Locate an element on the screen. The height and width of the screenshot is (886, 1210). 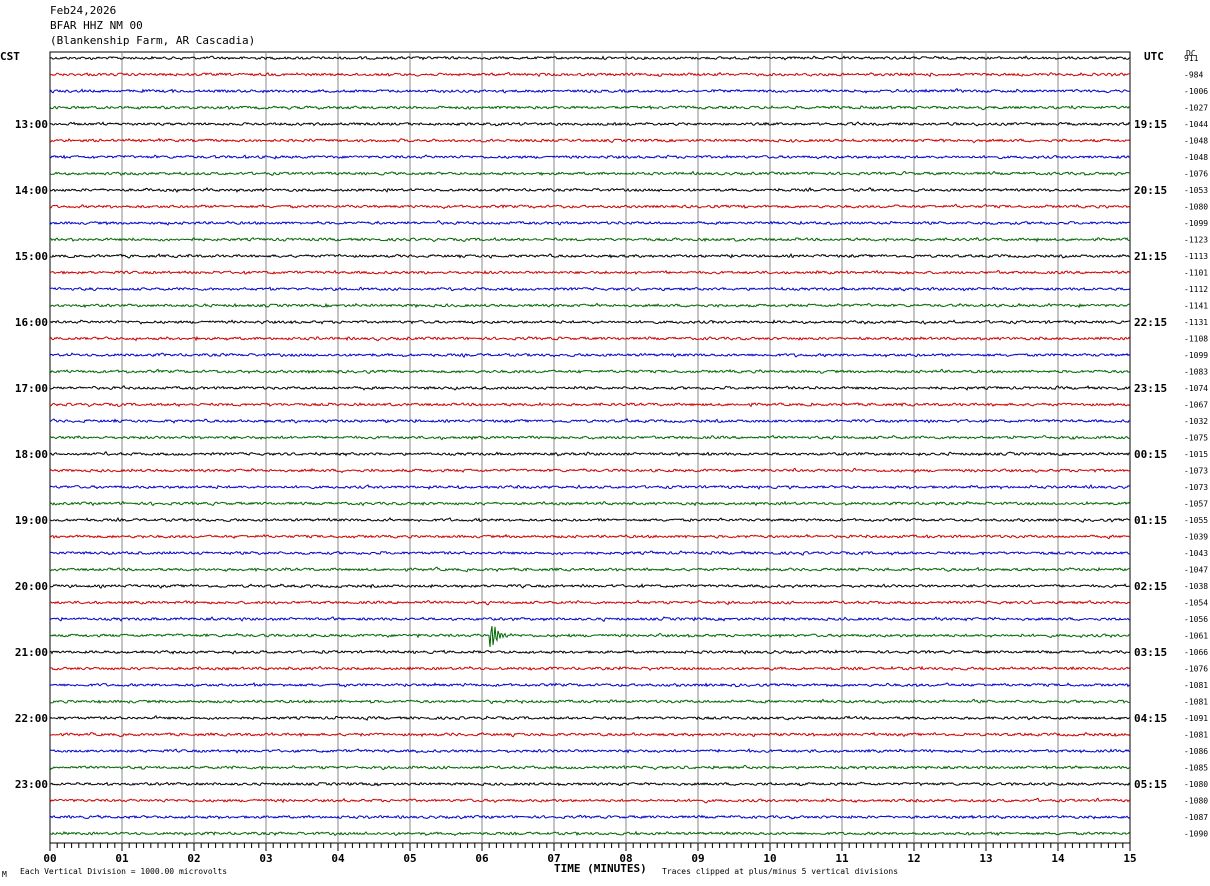
left-zone-label: CST is located at coordinates (10, 56).